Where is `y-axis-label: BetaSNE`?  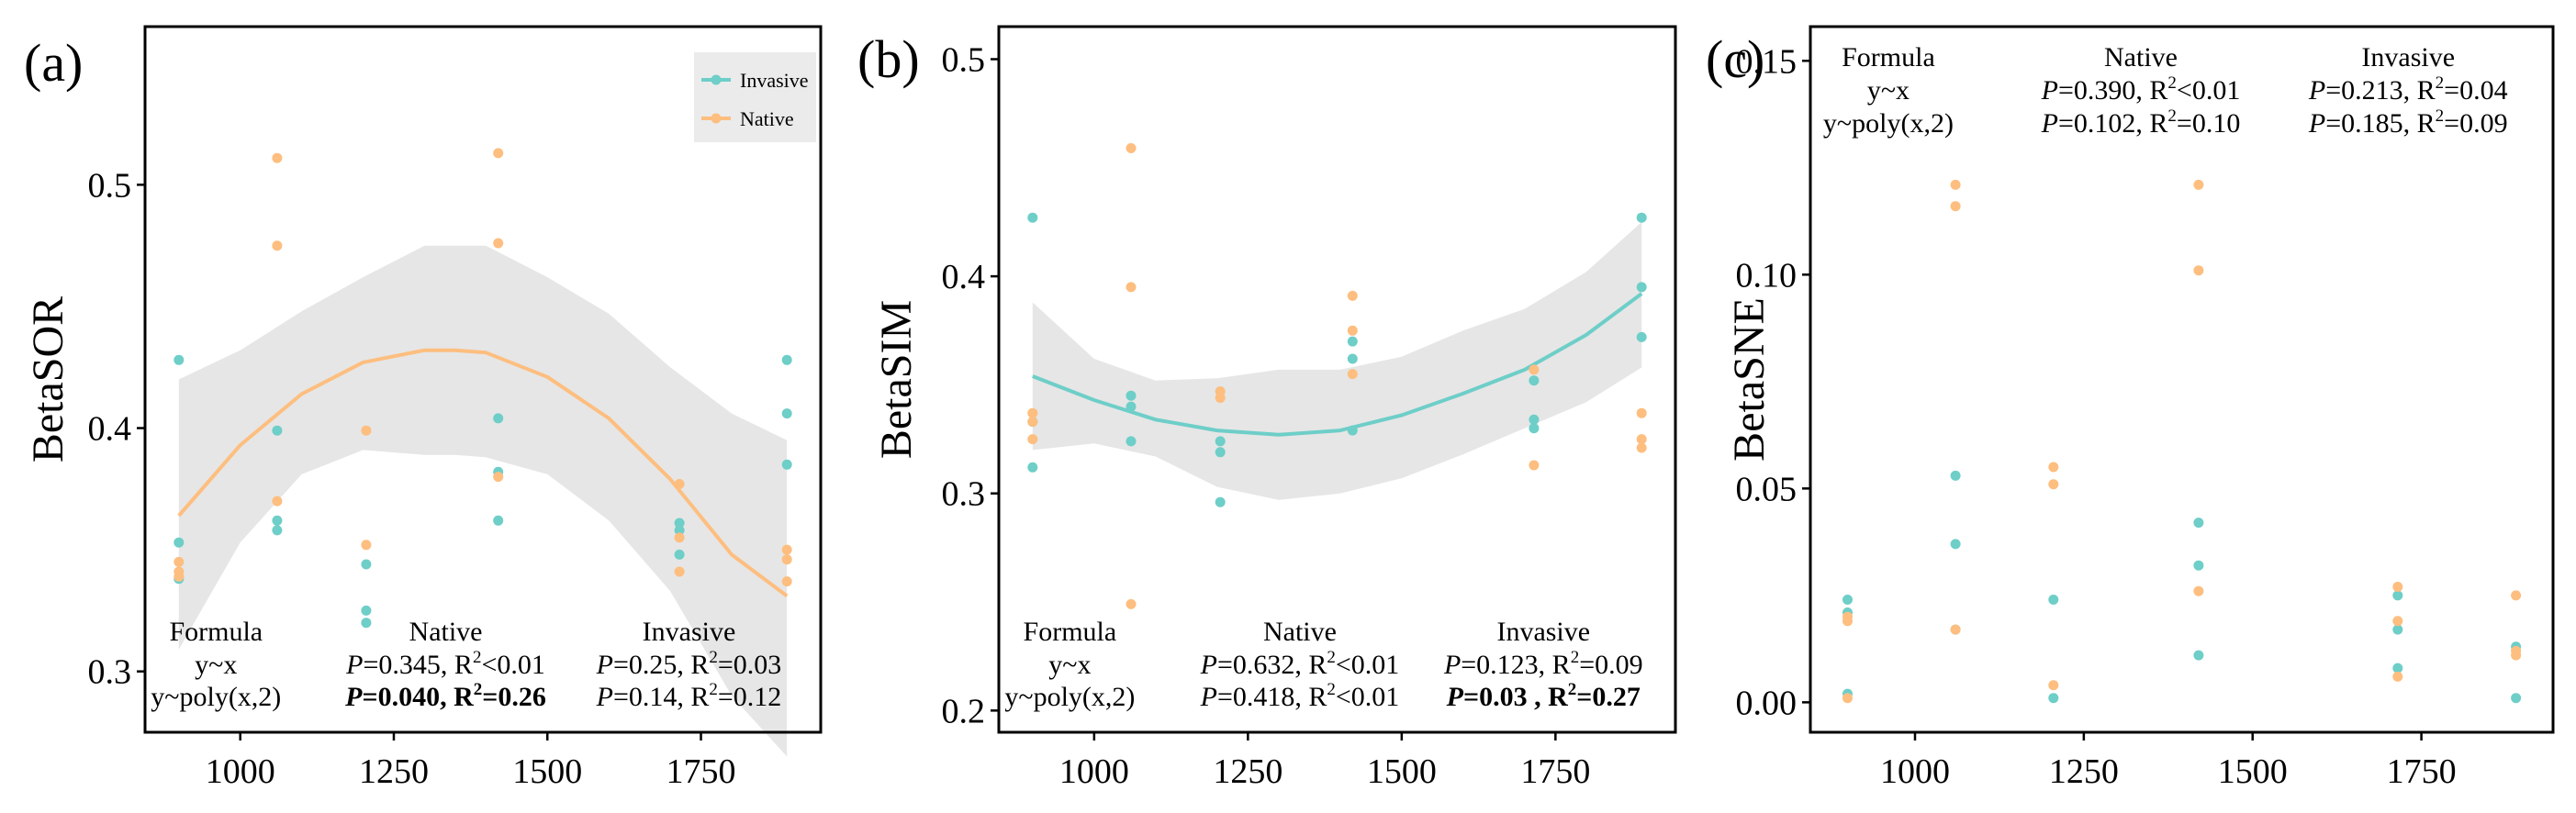 y-axis-label: BetaSNE is located at coordinates (1749, 379).